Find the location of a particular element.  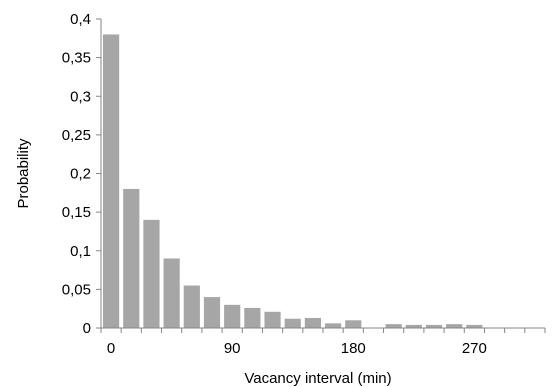

y-tick-label: 0,2 is located at coordinates (80, 174).